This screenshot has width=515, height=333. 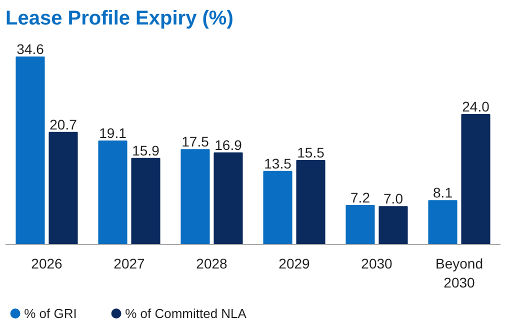 What do you see at coordinates (186, 313) in the screenshot?
I see `legend-label: % of Committed NLA` at bounding box center [186, 313].